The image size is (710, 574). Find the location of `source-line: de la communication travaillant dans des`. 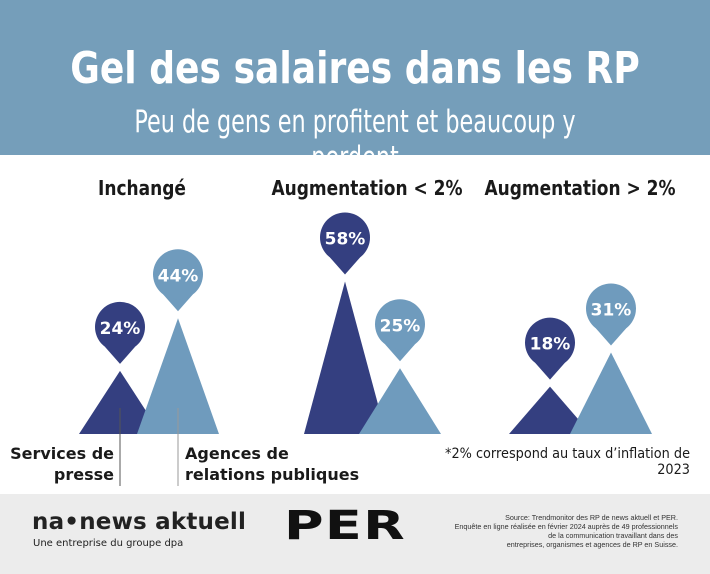

source-line: de la communication travaillant dans des is located at coordinates (613, 535).